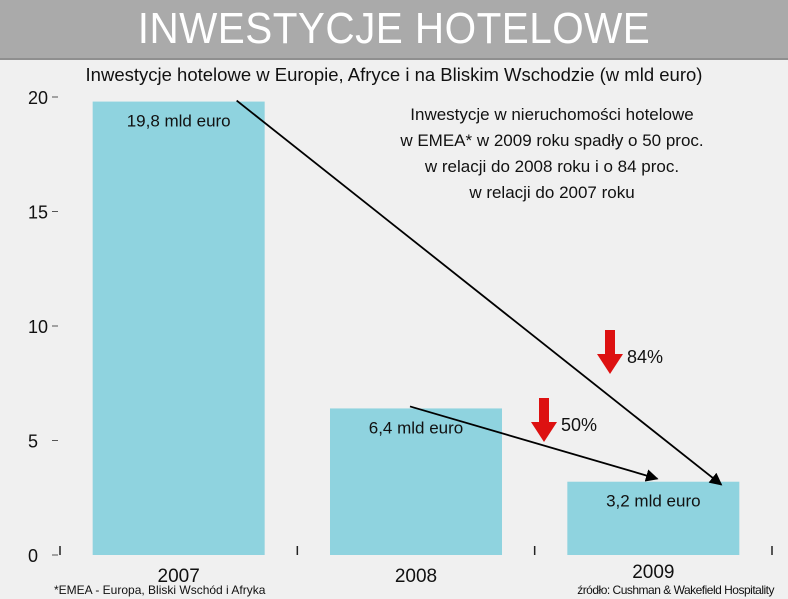 This screenshot has height=599, width=788. Describe the element at coordinates (552, 140) in the screenshot. I see `note-line: w EMEA* w 2009 roku spadły o 50 proc.` at that location.